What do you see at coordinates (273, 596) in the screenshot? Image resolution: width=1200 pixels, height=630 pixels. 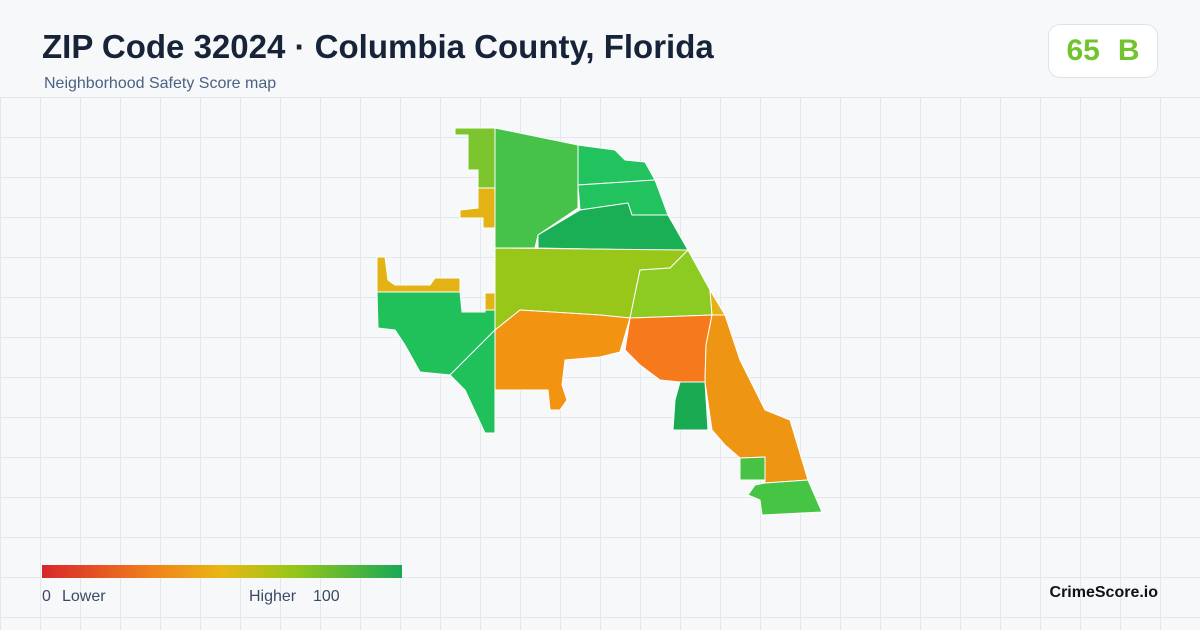 I see `legend-max-label: Higher` at bounding box center [273, 596].